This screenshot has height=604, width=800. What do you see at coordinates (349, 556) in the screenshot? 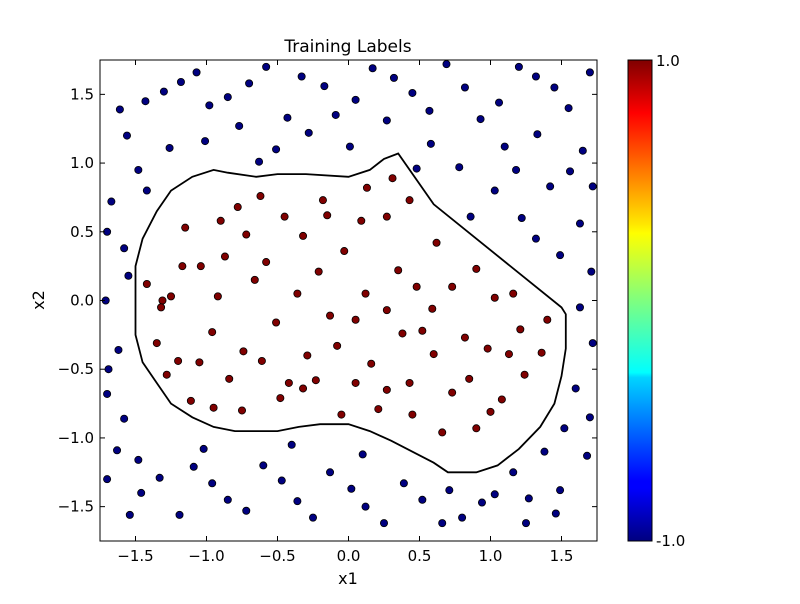
I see `x-tick-label: 0.0` at bounding box center [349, 556].